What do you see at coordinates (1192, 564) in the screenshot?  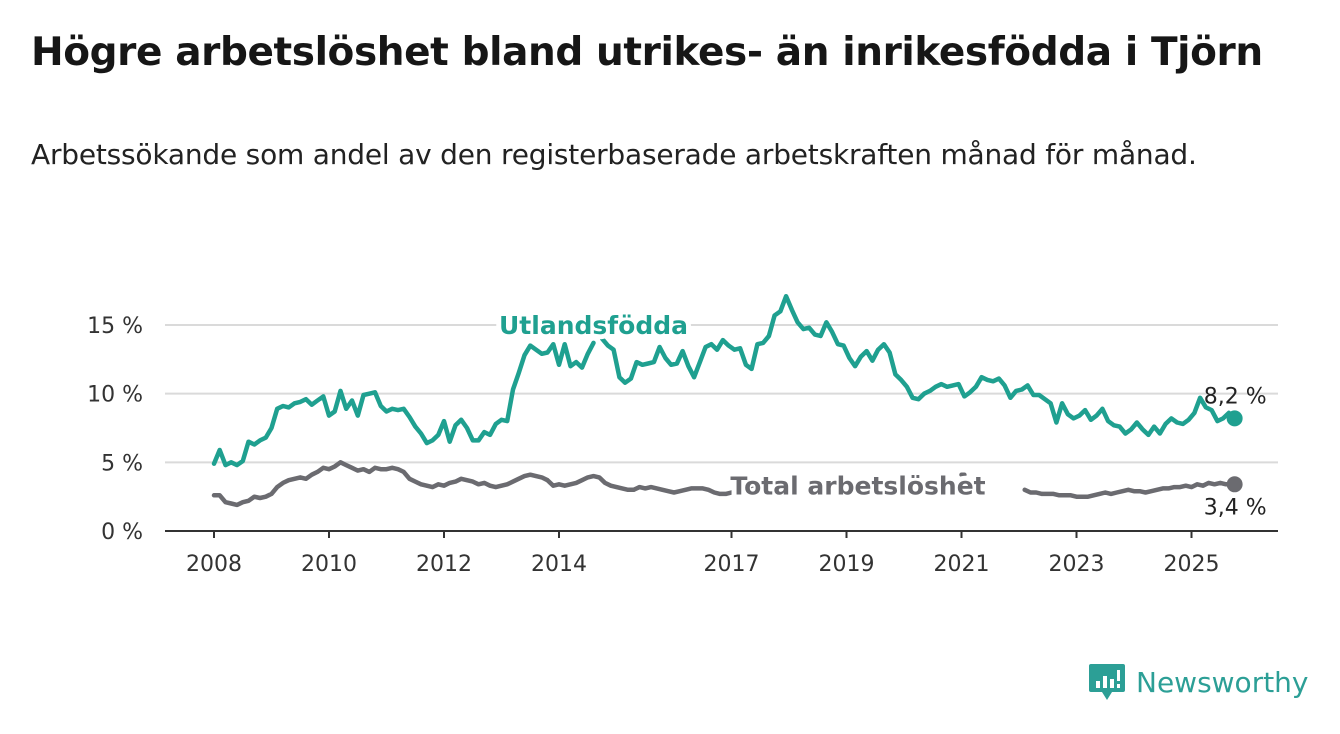 I see `x-tick-label: 2025` at bounding box center [1192, 564].